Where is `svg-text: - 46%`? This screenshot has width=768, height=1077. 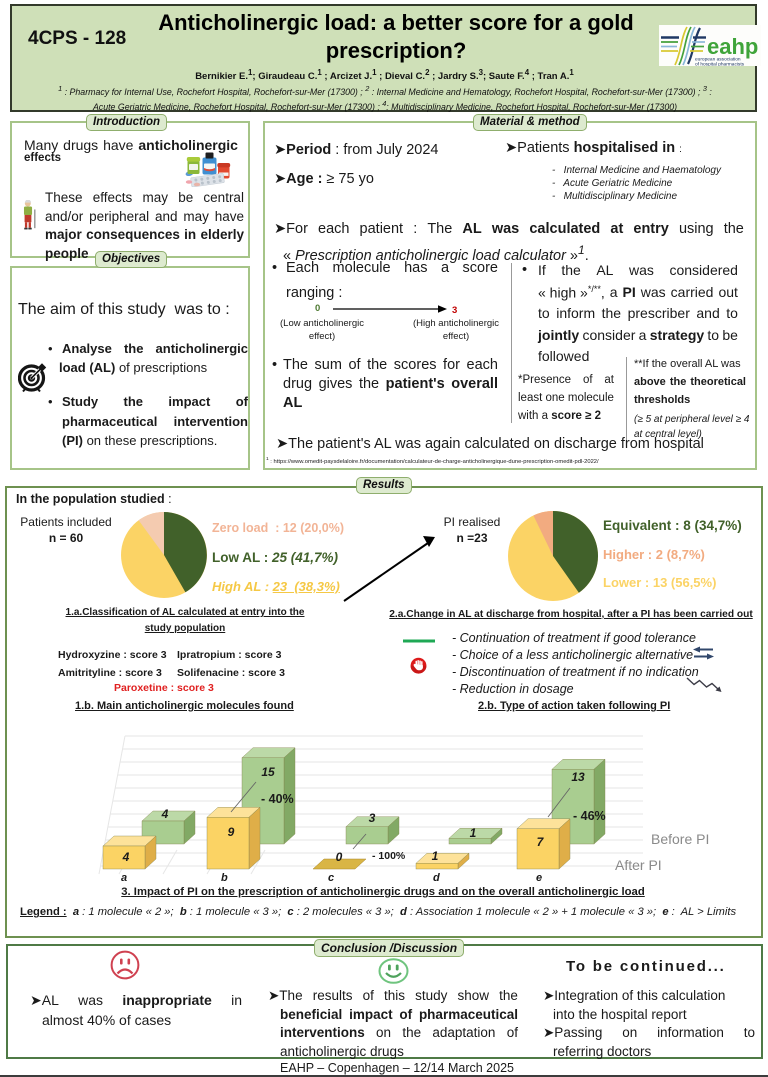
svg-text: - 46% is located at coordinates (589, 816).